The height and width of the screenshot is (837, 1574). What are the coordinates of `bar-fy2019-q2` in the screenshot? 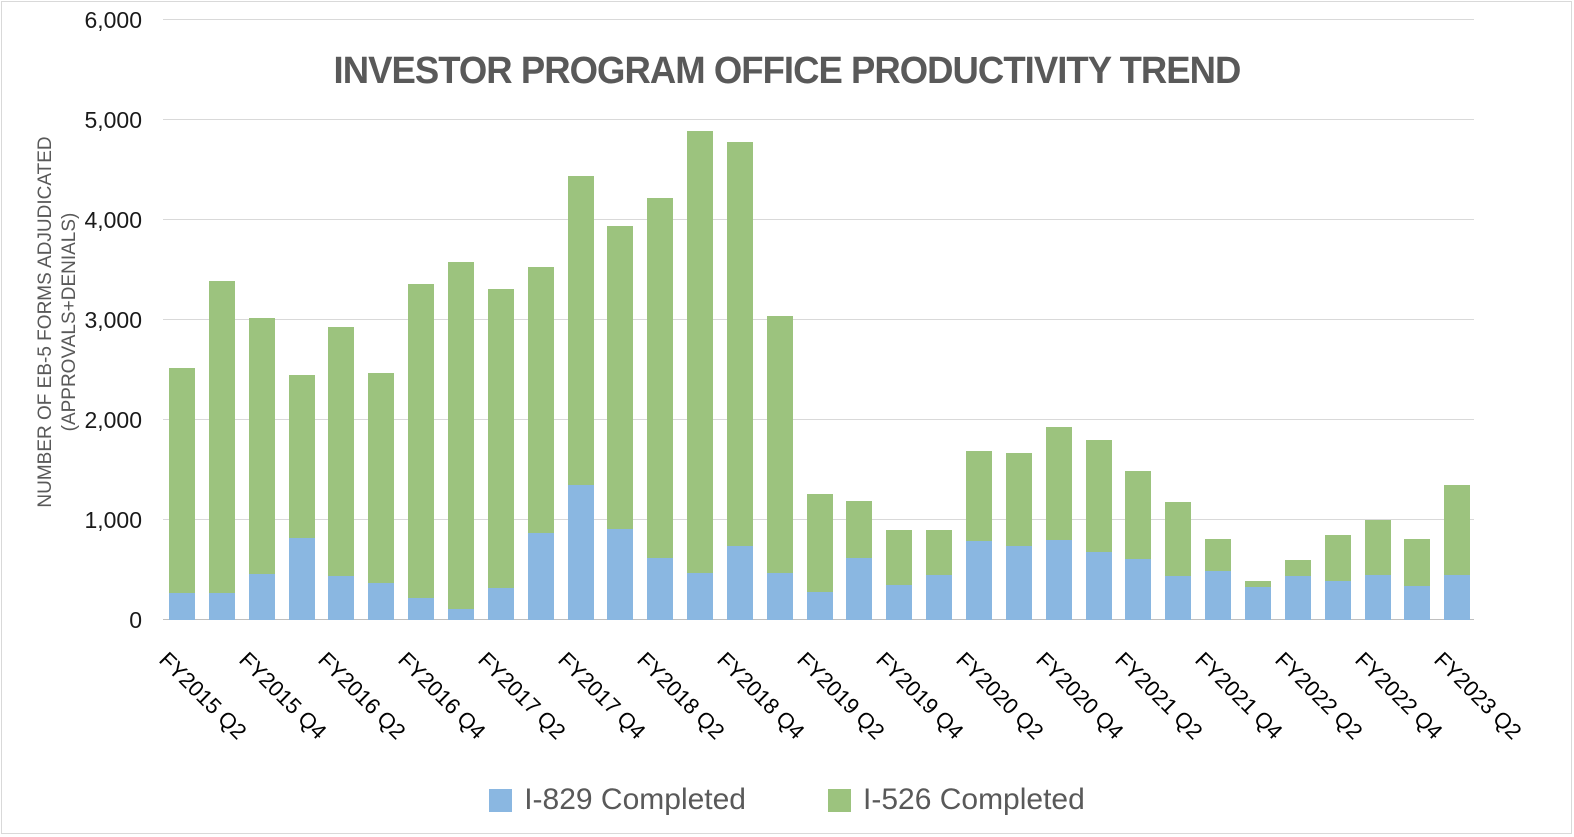 It's located at (819, 557).